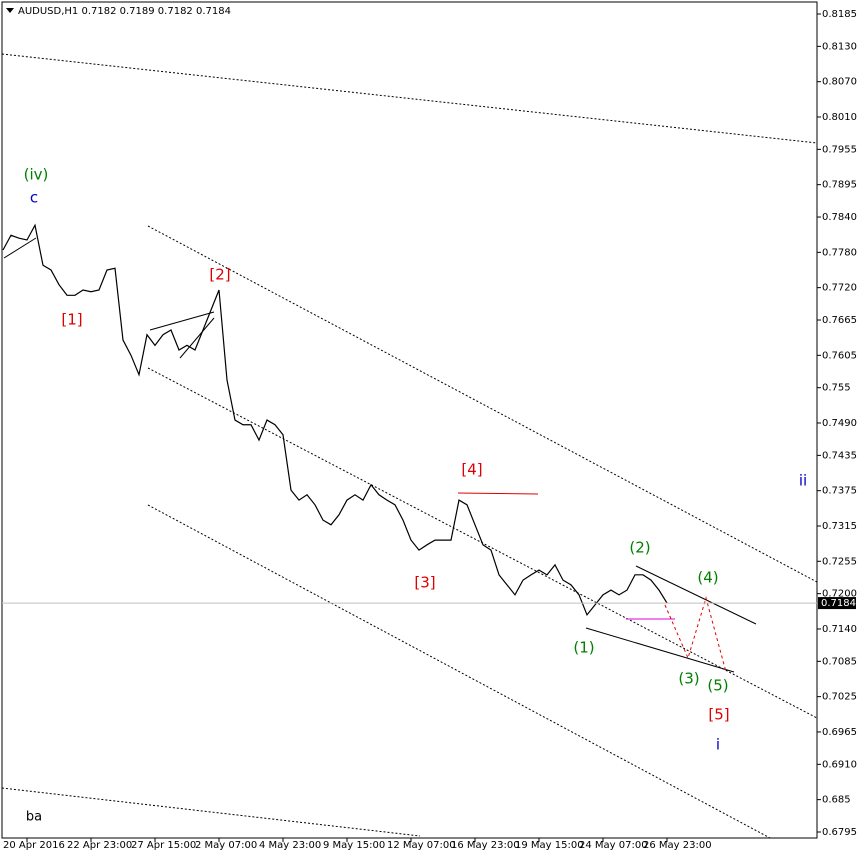  Describe the element at coordinates (839, 561) in the screenshot. I see `y-tick-label: 0.7255` at that location.